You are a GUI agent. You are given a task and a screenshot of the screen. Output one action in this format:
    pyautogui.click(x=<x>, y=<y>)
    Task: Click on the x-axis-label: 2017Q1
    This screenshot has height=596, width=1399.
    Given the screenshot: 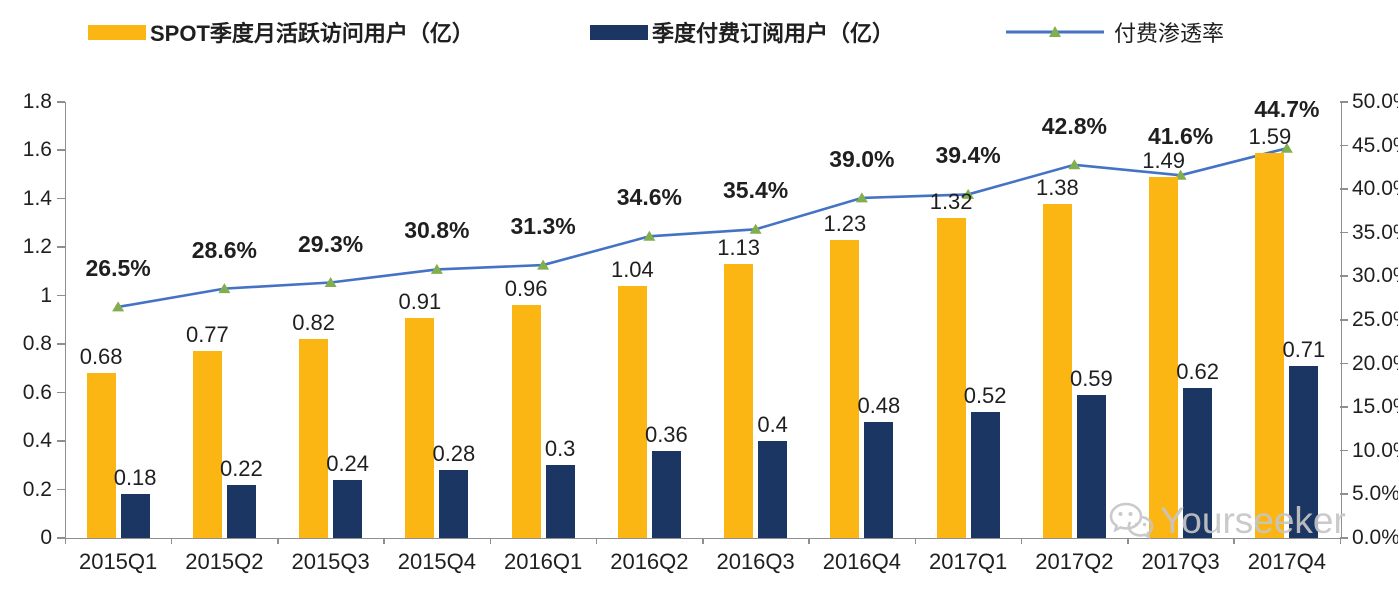 What is the action you would take?
    pyautogui.click(x=968, y=561)
    